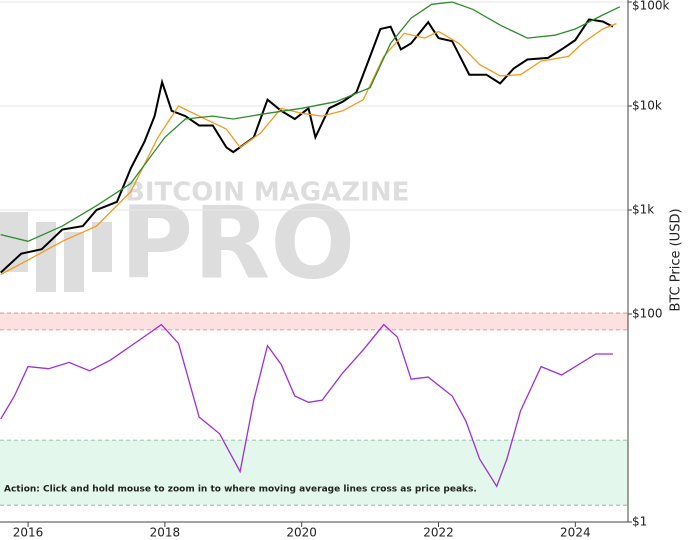  I want to click on y-tick-label: $1, so click(639, 522).